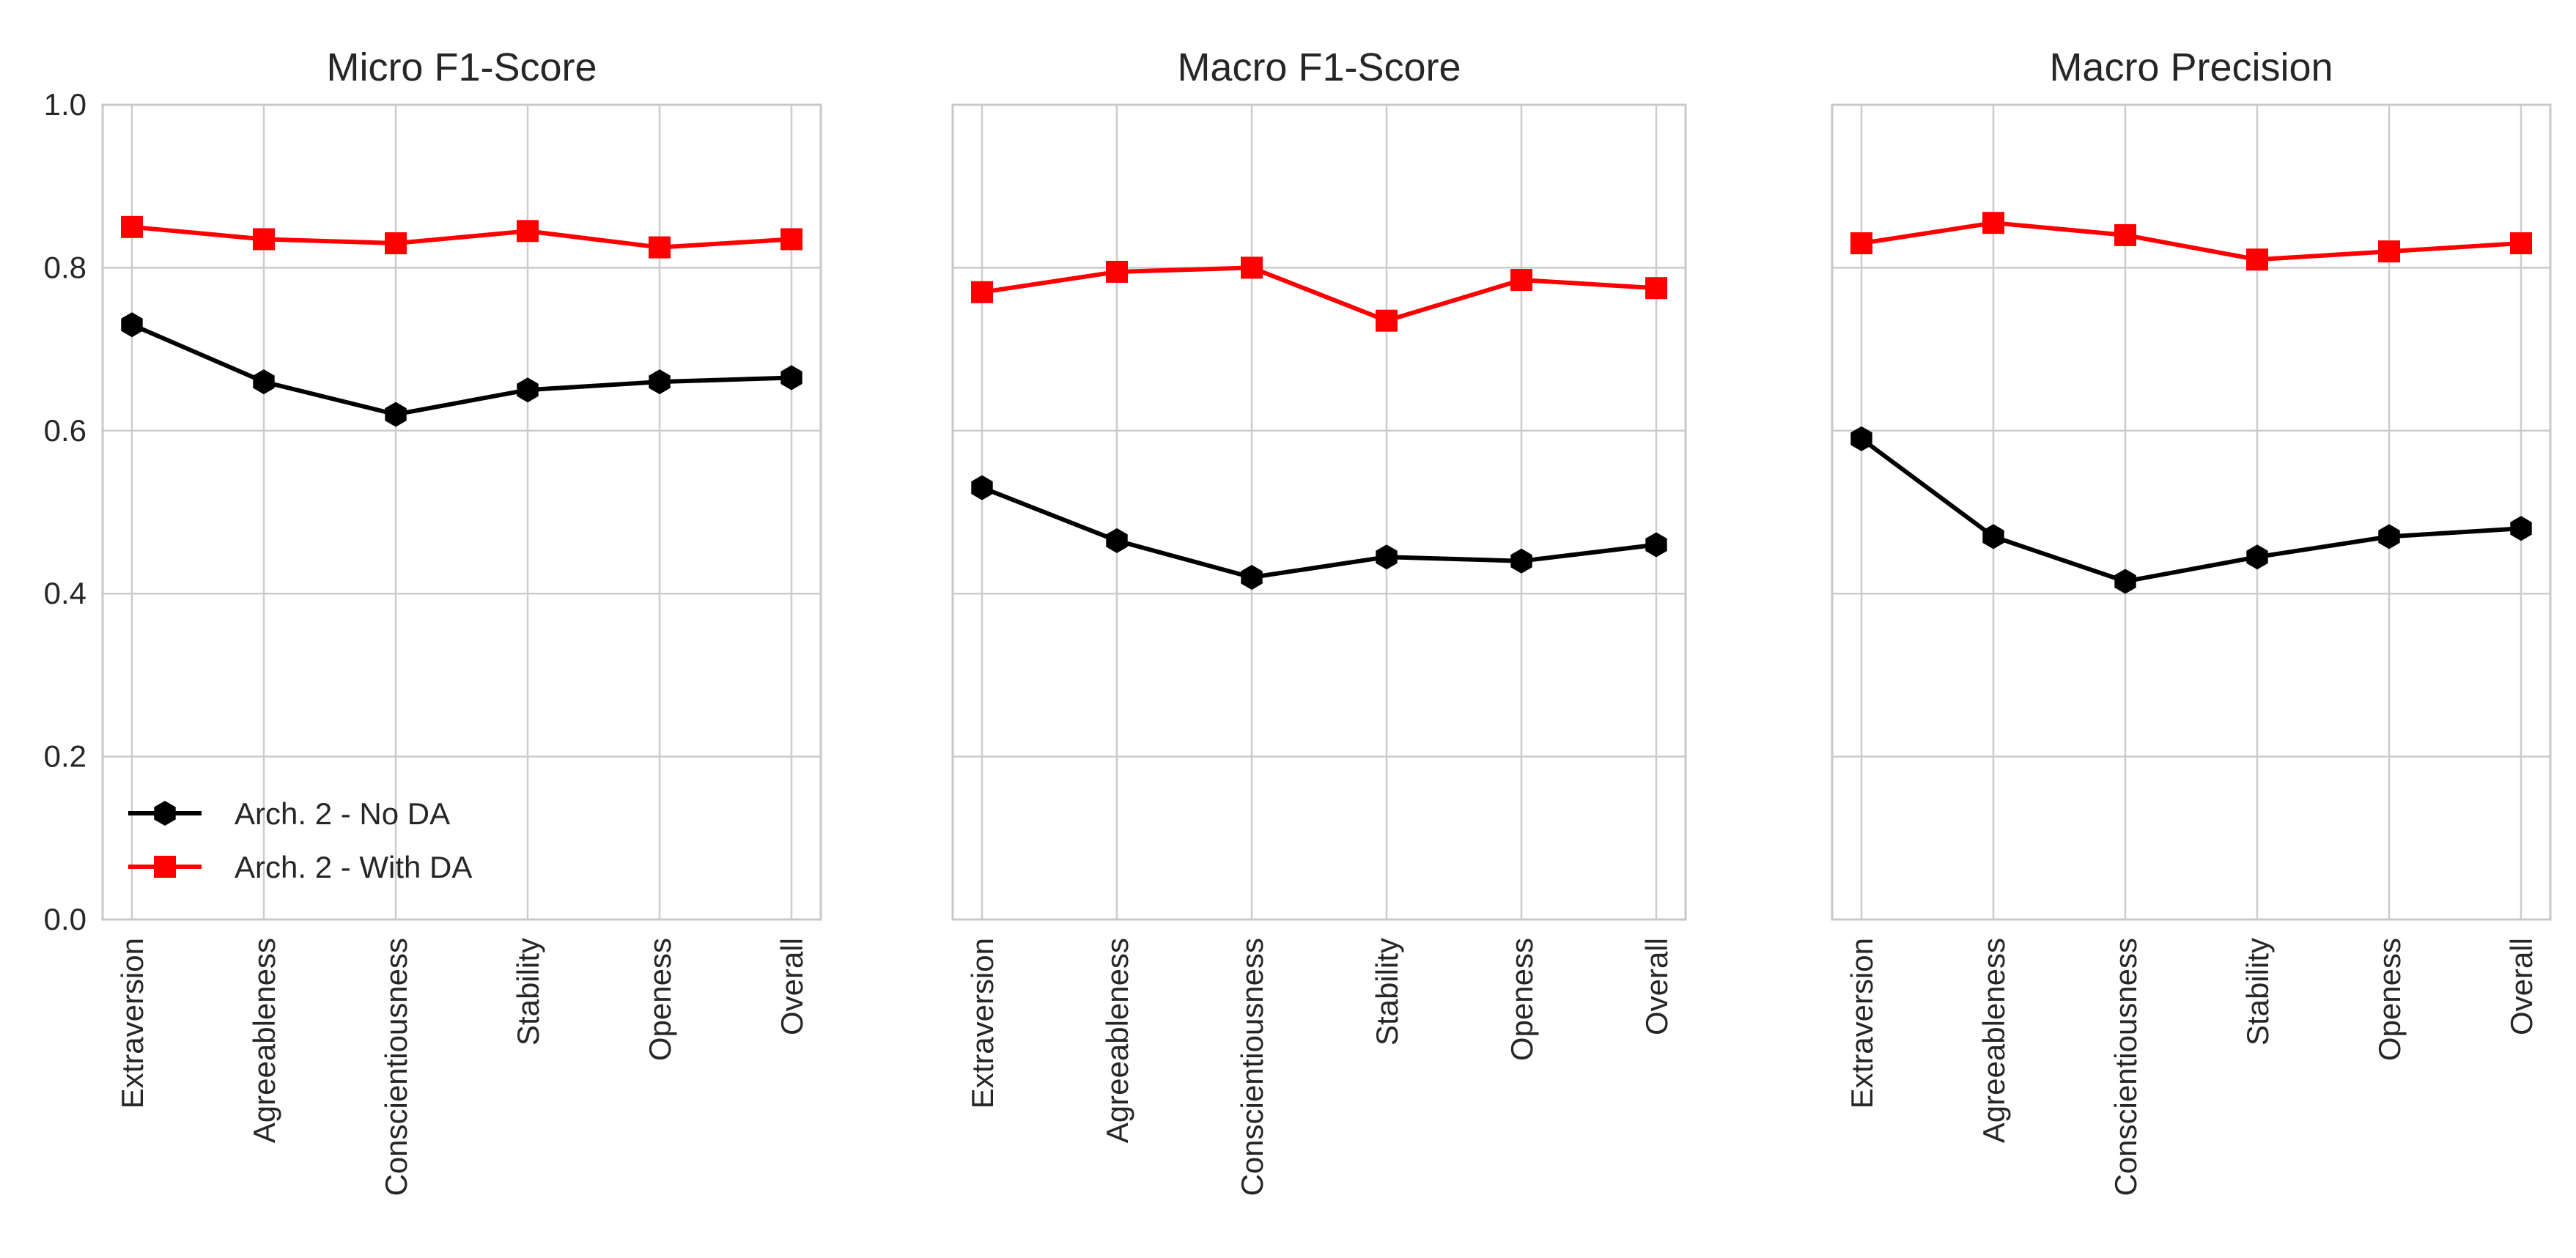 This screenshot has height=1258, width=2576. What do you see at coordinates (65, 431) in the screenshot?
I see `y-tick-label: 0.6` at bounding box center [65, 431].